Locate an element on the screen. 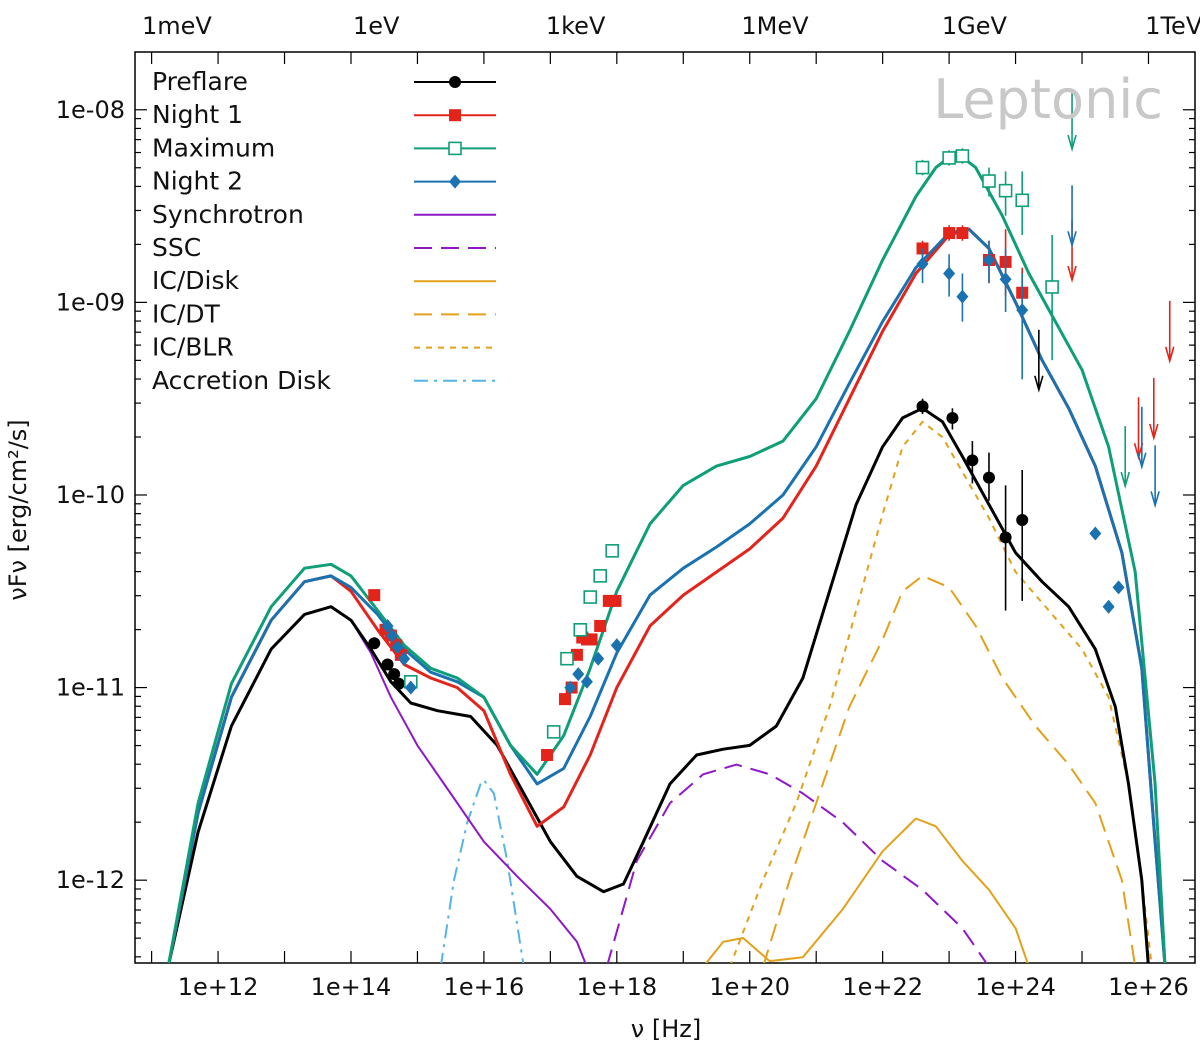 This screenshot has height=1047, width=1200. curve-ic-dt is located at coordinates (949, 768).